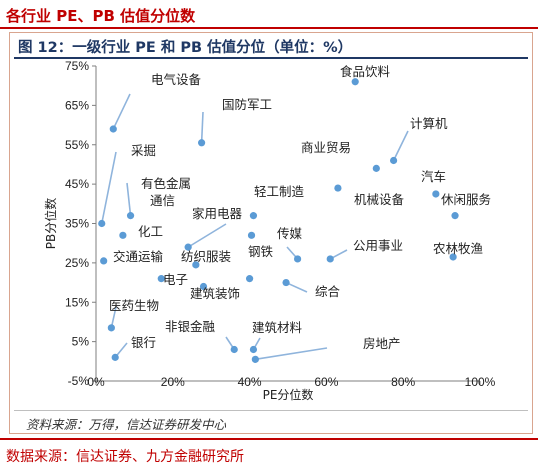  Describe the element at coordinates (217, 213) in the screenshot. I see `point-label: 家用电器` at that location.